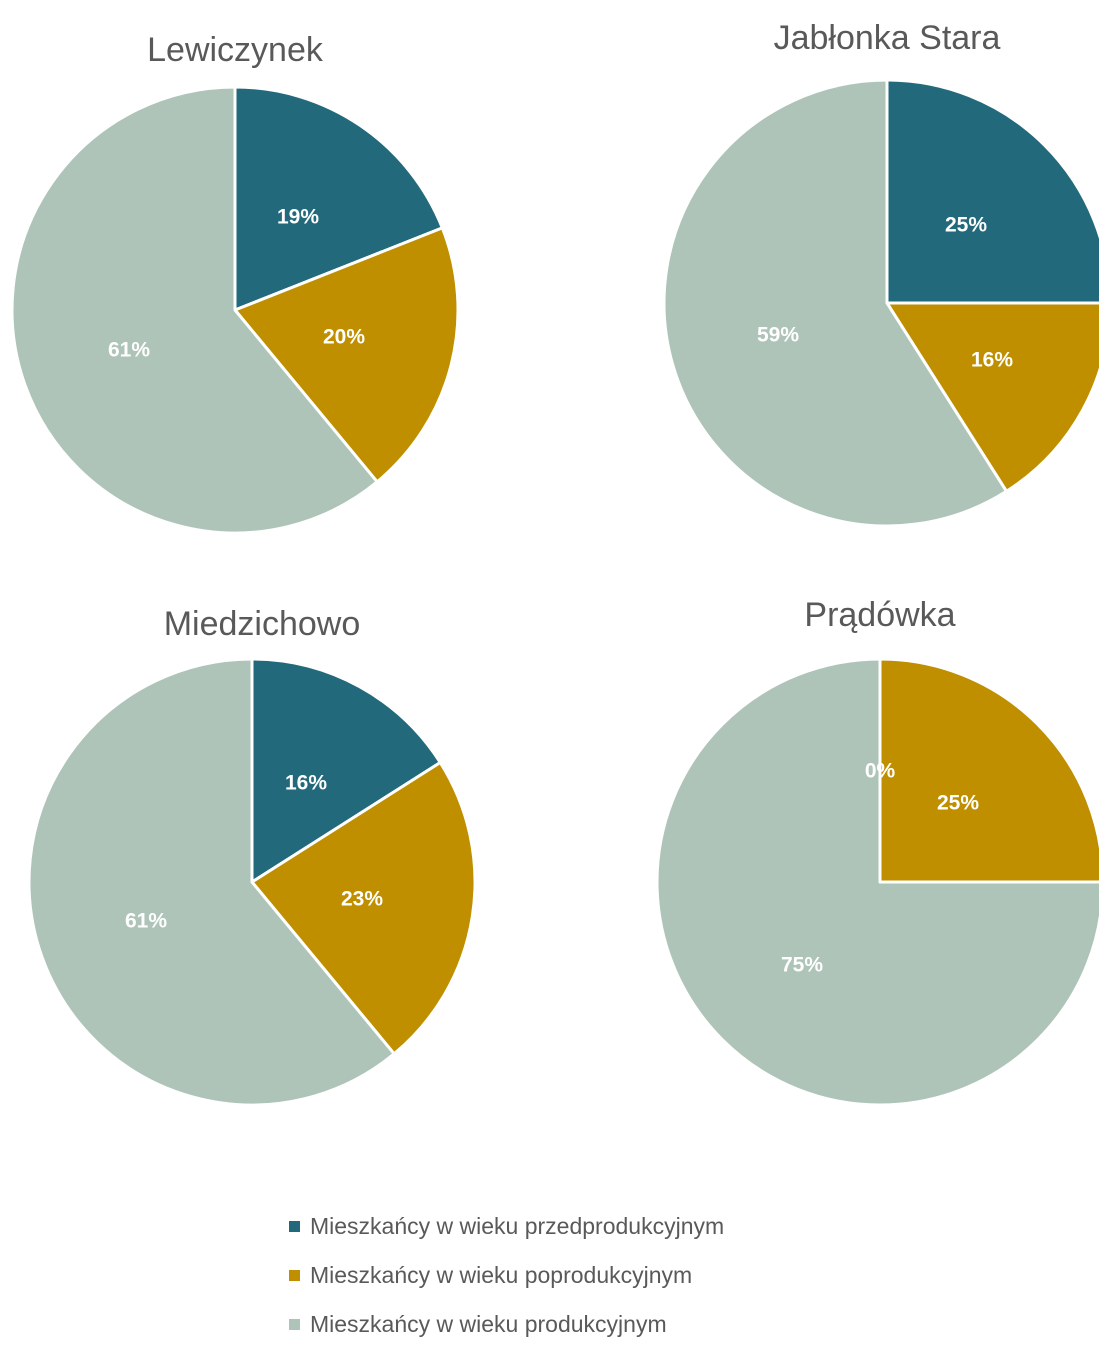 The height and width of the screenshot is (1349, 1099). What do you see at coordinates (129, 350) in the screenshot?
I see `data-label-lewiczynek-produkcyjny: 61%` at bounding box center [129, 350].